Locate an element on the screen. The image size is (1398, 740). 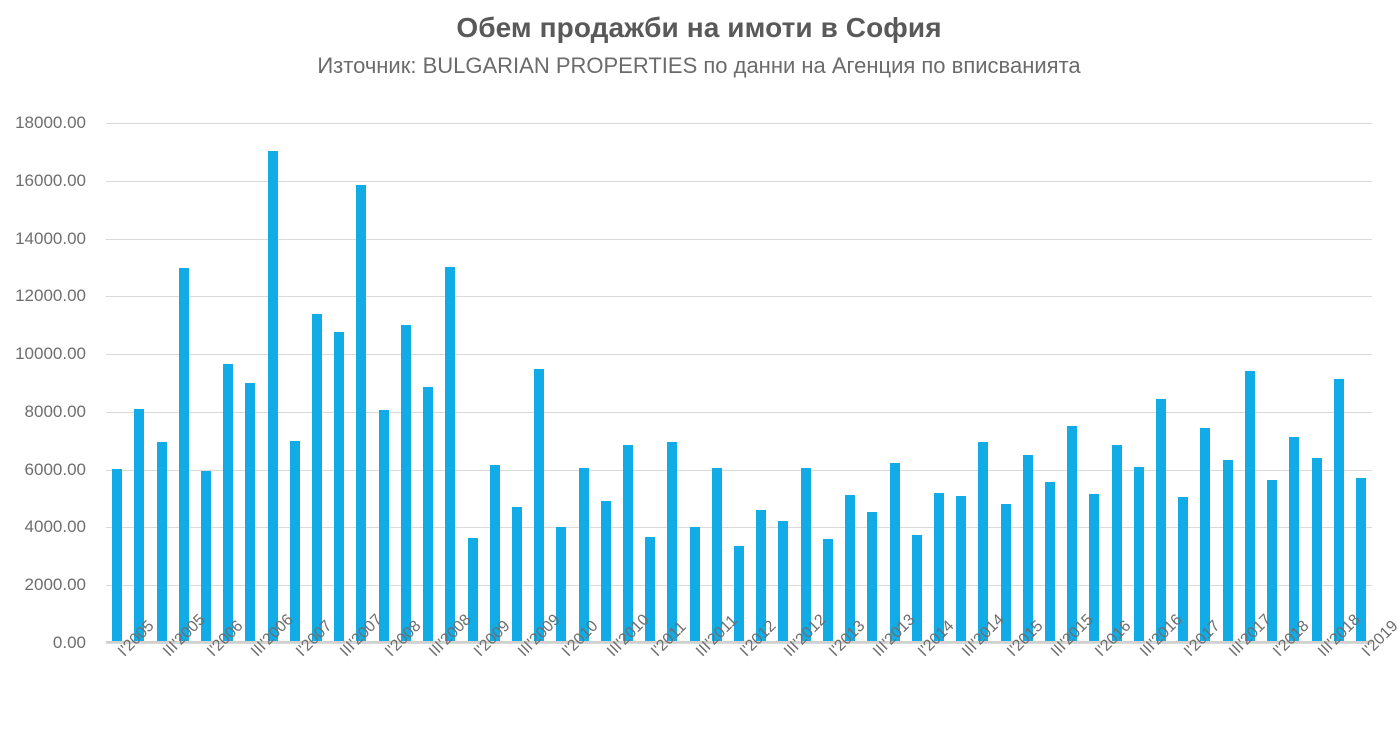
y-axis-tick-label: 4000.00 is located at coordinates (55, 527).